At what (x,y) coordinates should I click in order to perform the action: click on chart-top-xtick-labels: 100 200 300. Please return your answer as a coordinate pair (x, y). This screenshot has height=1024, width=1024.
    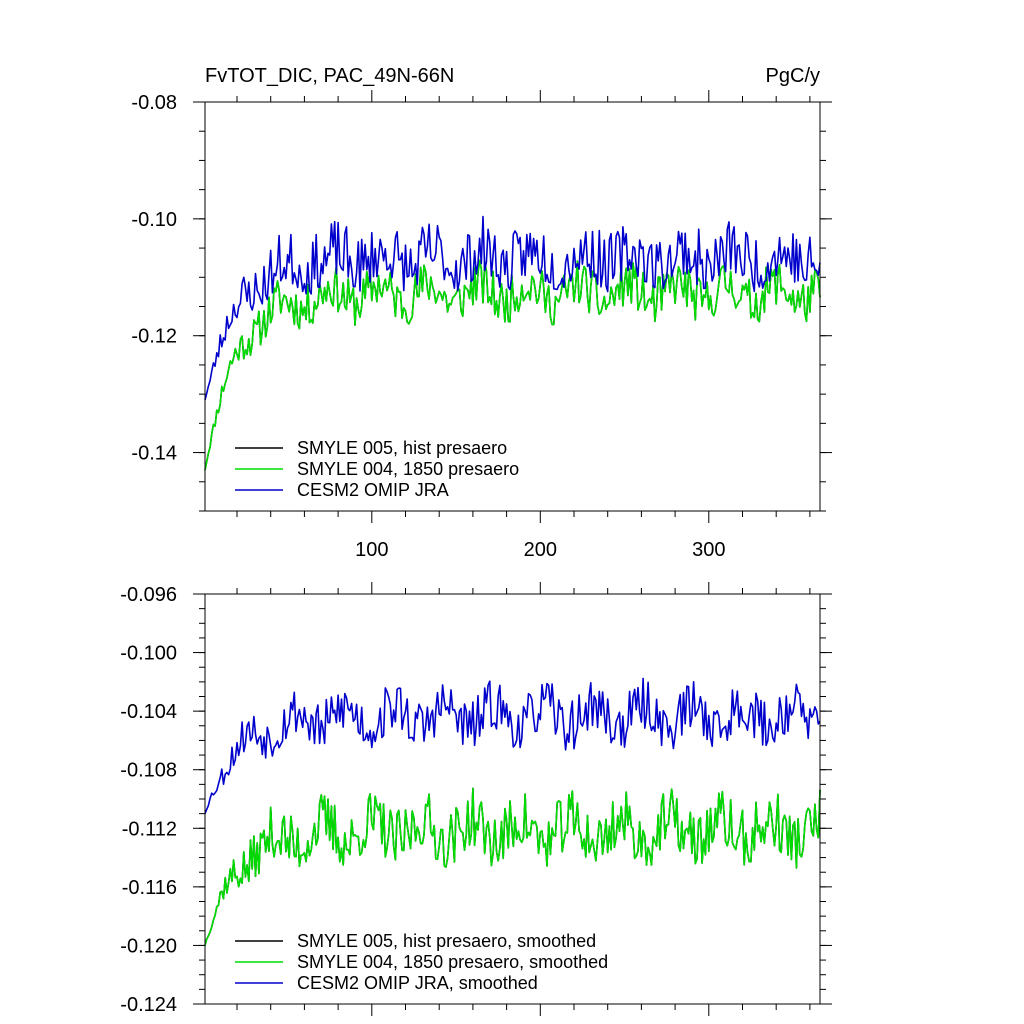
    Looking at the image, I should click on (540, 550).